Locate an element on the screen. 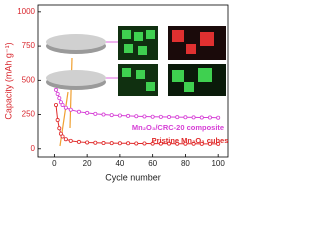 Image resolution: width=320 pixels, height=240 pixels. x-tick-label: 0 is located at coordinates (54, 163).